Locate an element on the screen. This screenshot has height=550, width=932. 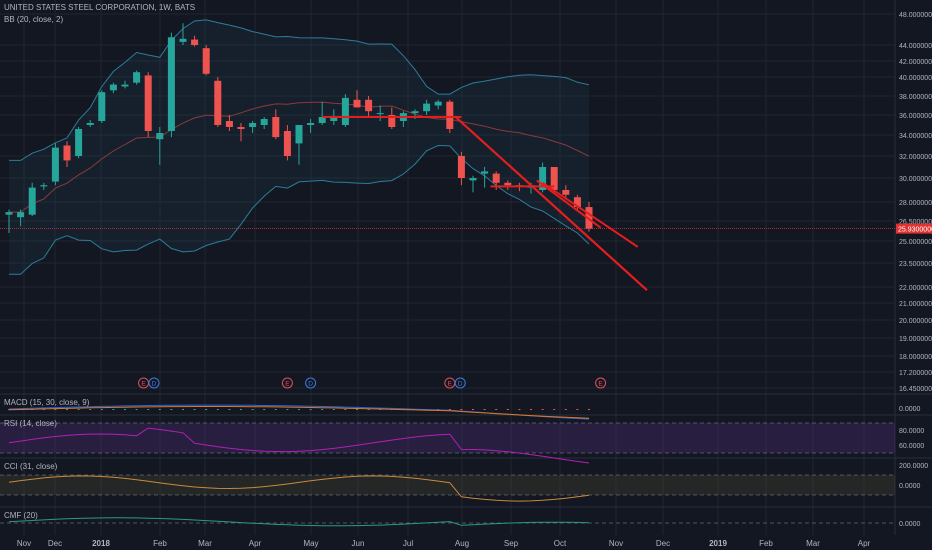
x-tick-label: Dec is located at coordinates (55, 543).